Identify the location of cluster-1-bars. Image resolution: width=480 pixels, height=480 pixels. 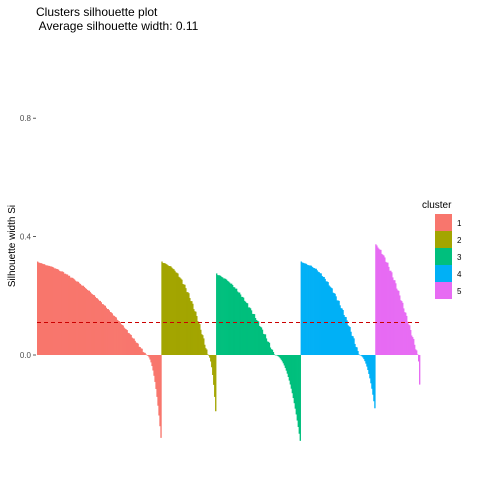
(99, 350).